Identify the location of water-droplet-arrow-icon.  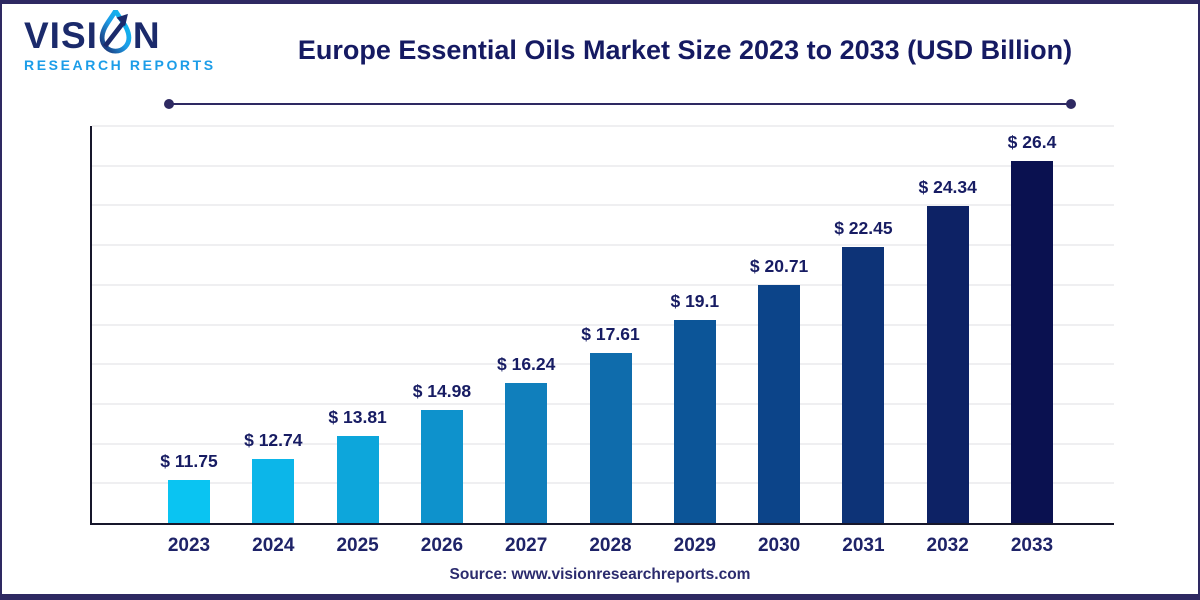
(115, 32).